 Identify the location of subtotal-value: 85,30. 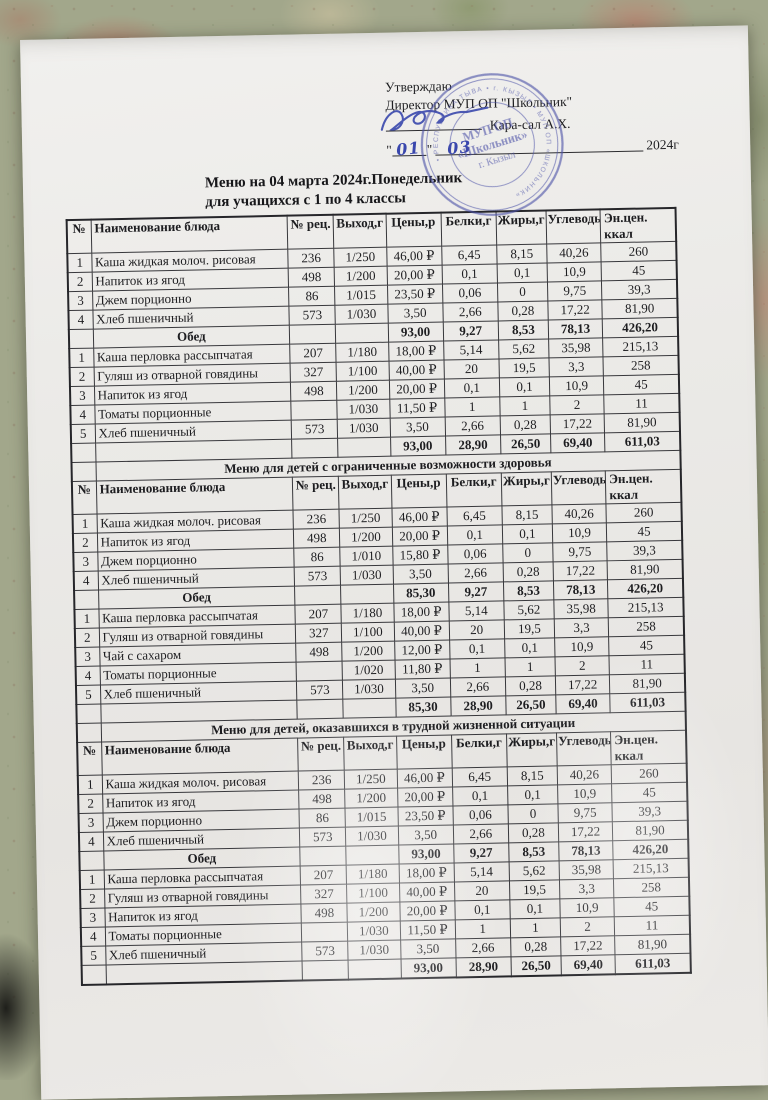
(421, 593).